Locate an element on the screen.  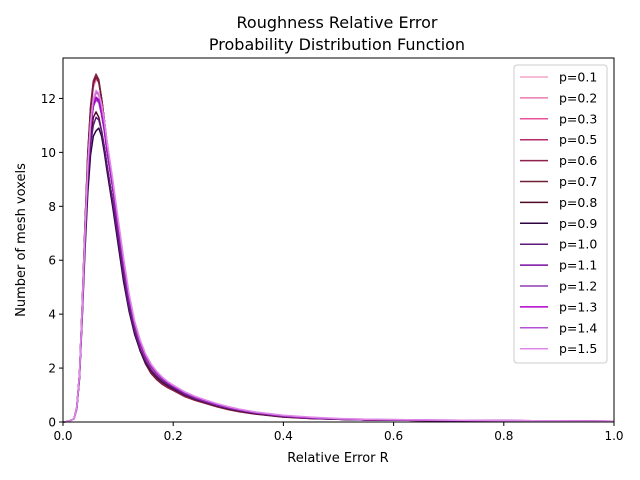
y-tick-label: 4 is located at coordinates (52, 315).